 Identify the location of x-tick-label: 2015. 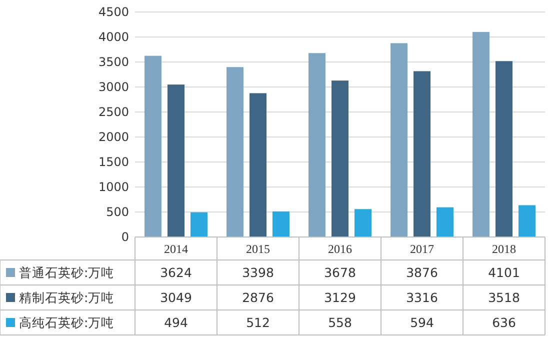
(258, 249).